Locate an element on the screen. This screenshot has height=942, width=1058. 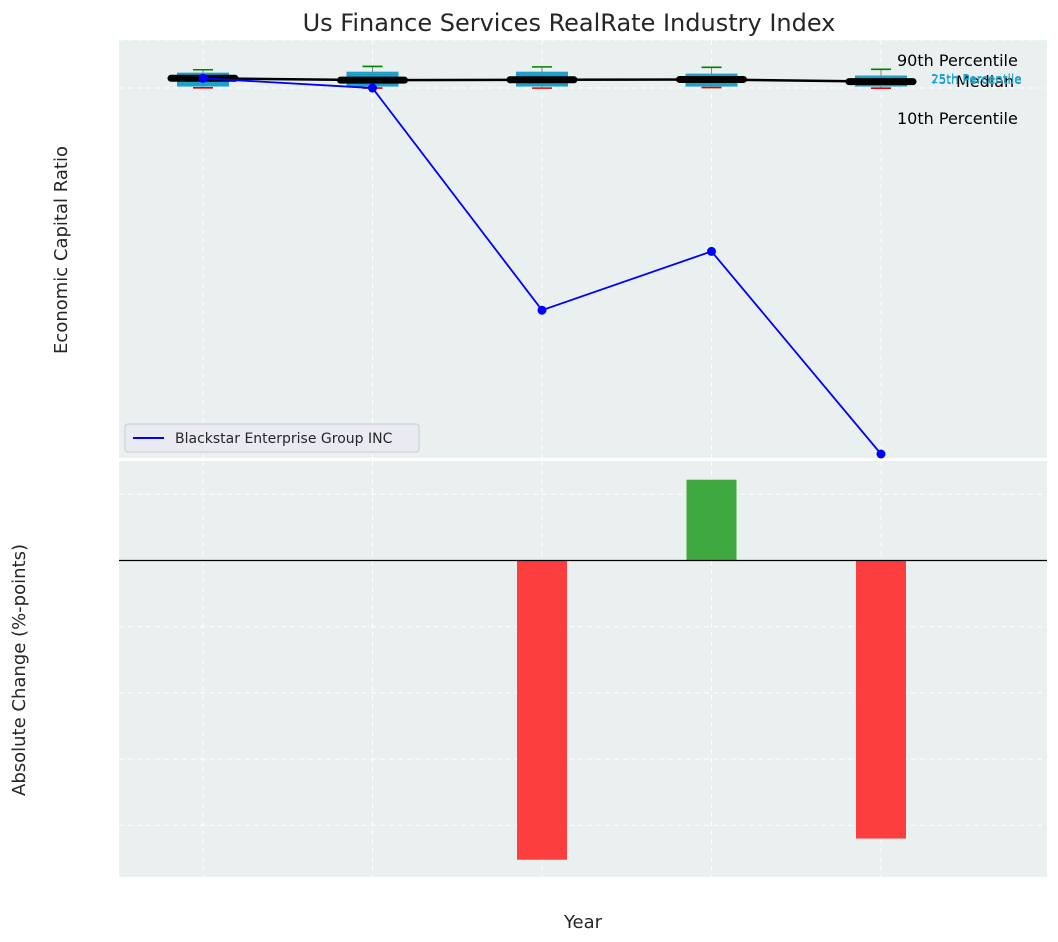
p90-annotation: 90th Percentile is located at coordinates (957, 60).